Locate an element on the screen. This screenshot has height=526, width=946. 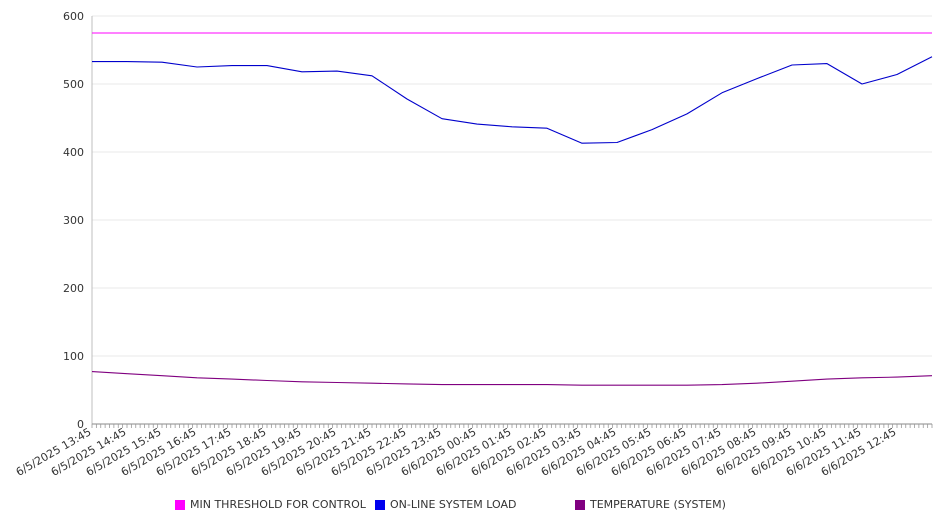
y-tick-label: 300 is located at coordinates (73, 220).